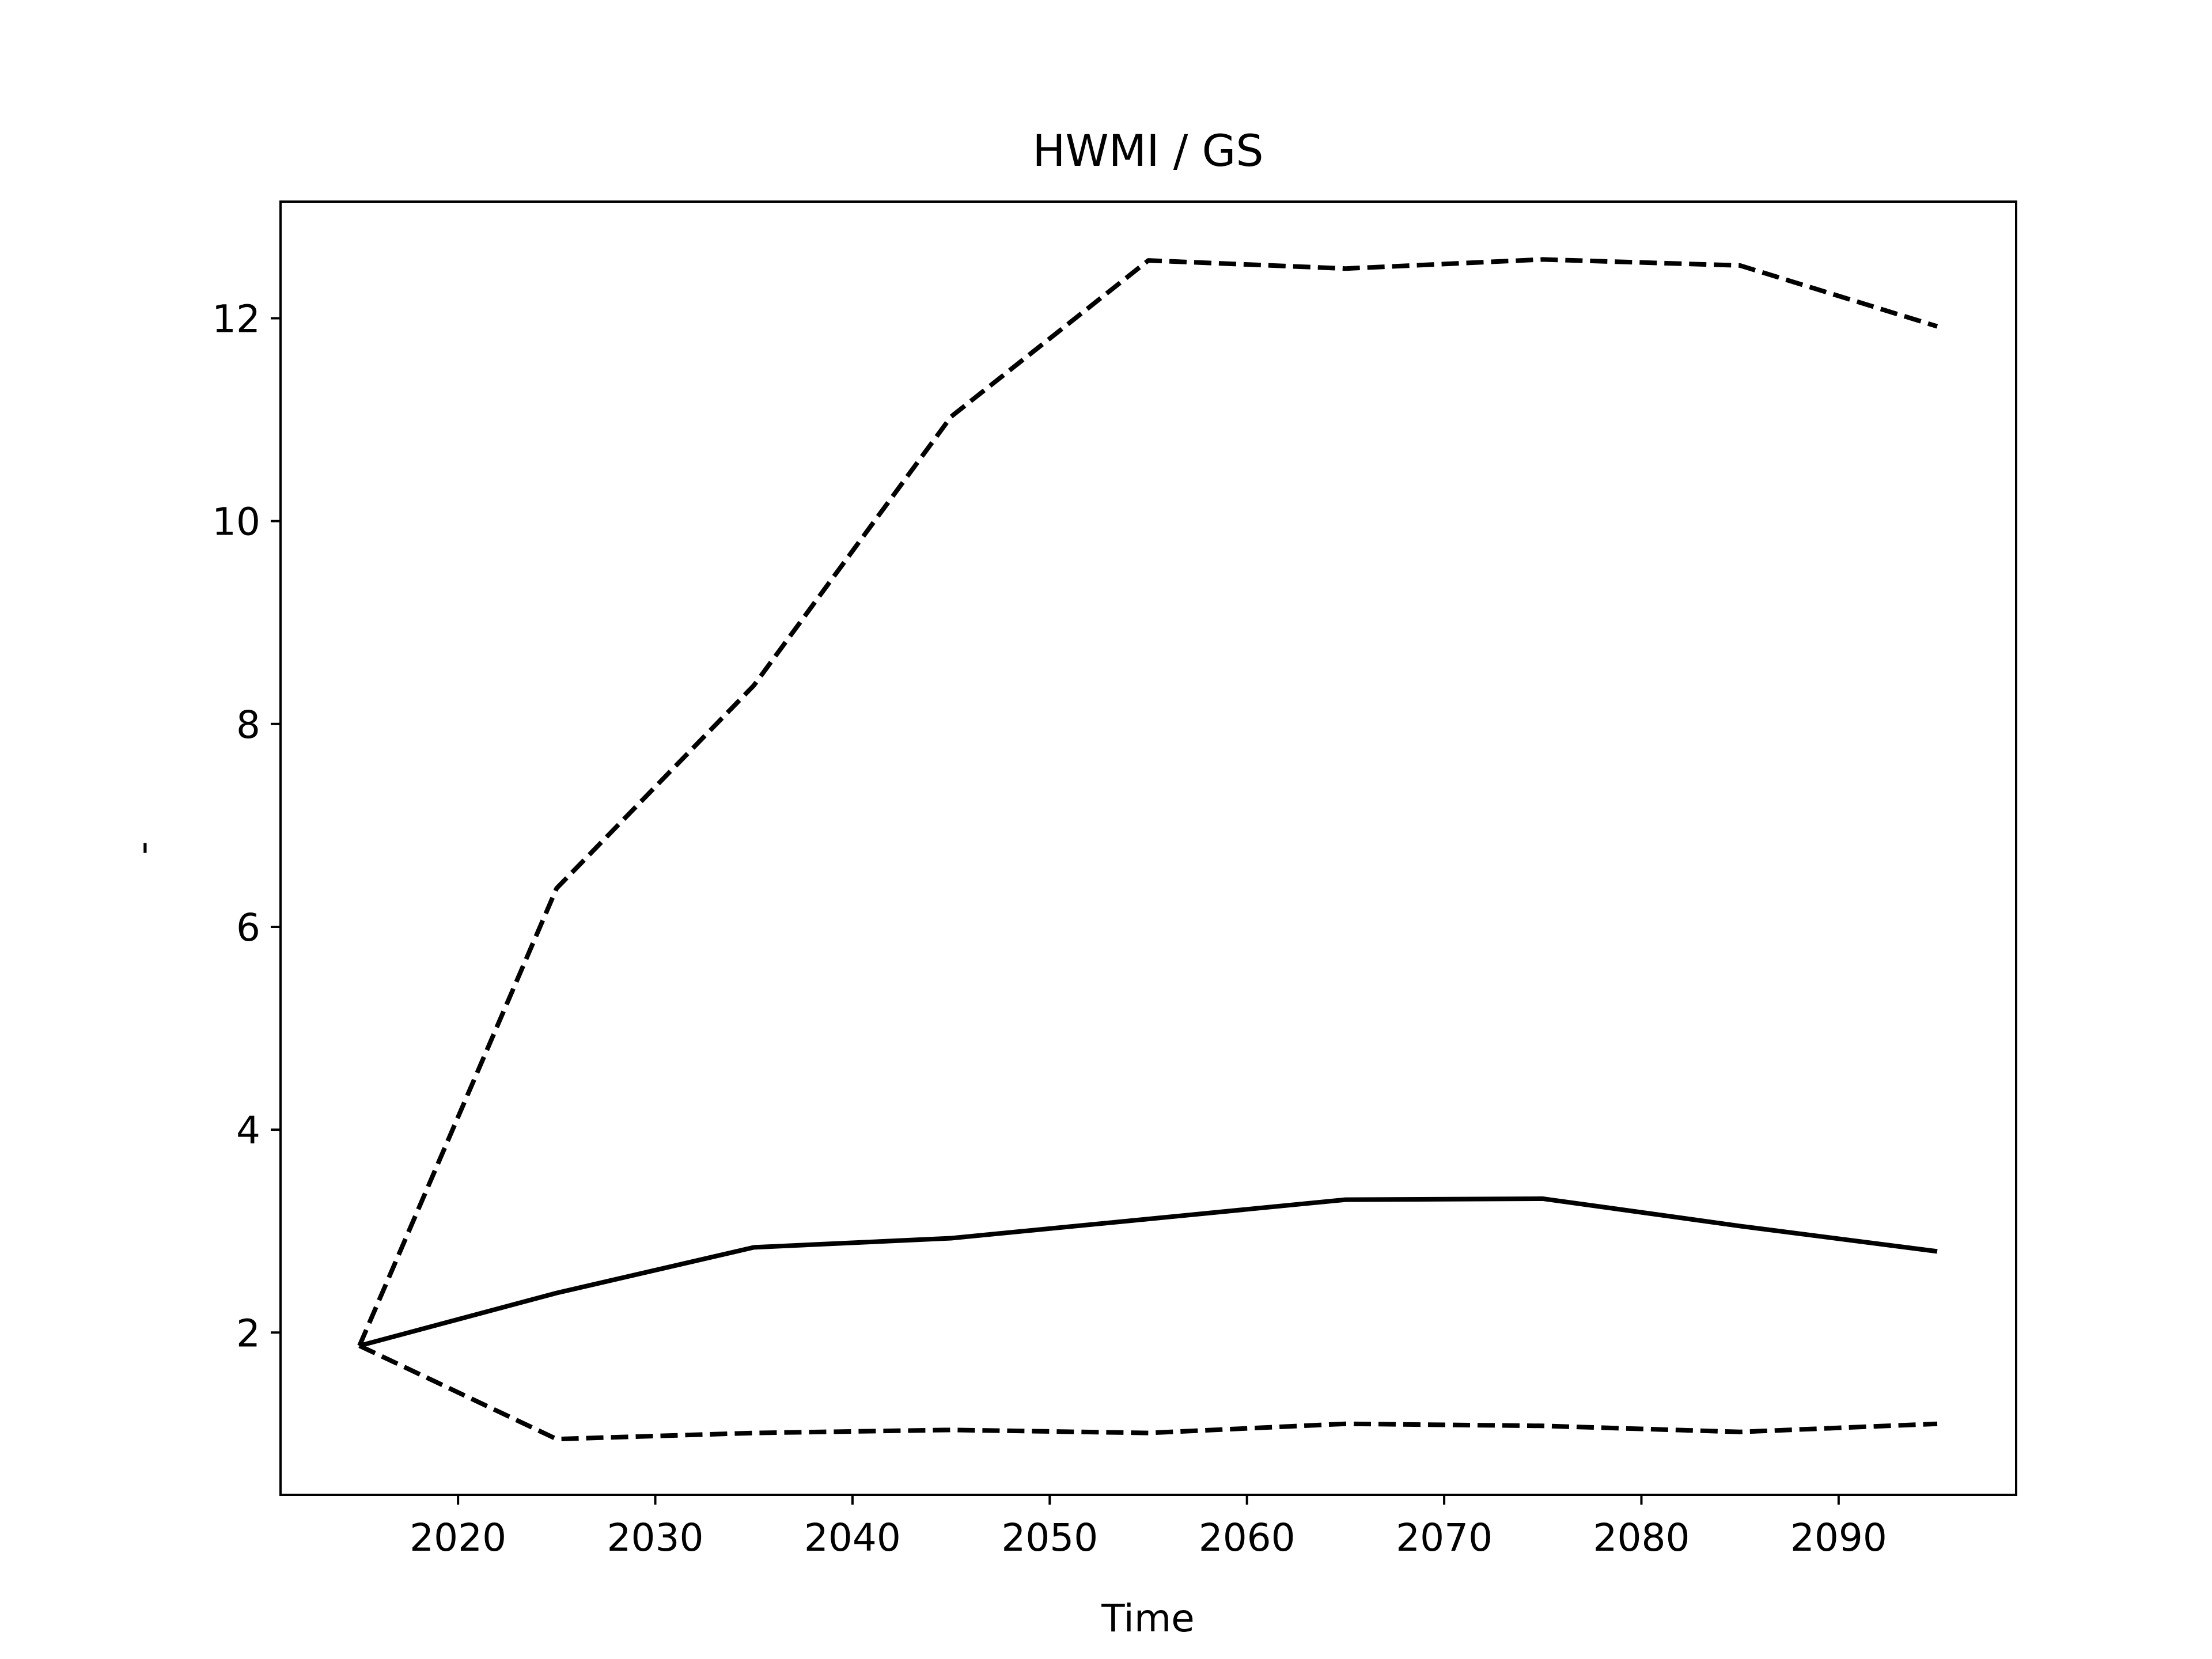  I want to click on x-axis-label: Time, so click(1148, 1618).